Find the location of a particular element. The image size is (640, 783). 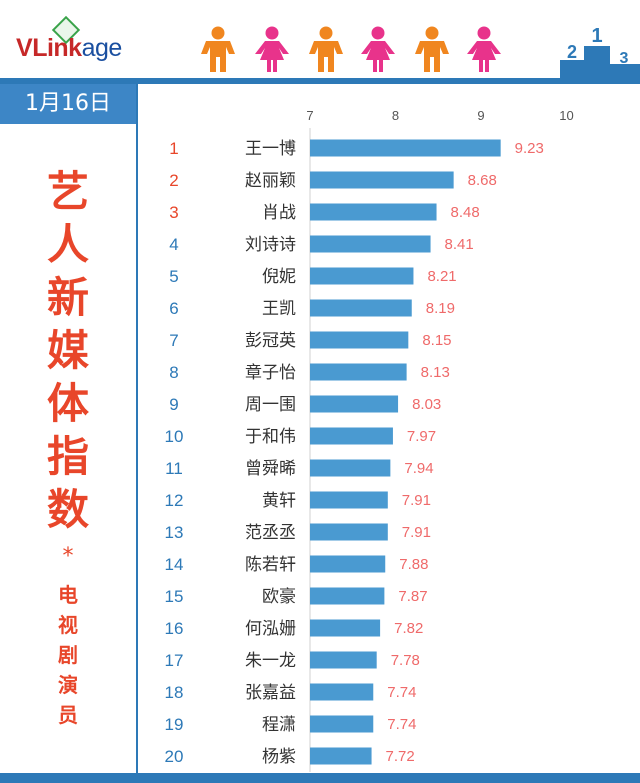

artist-name: 彭冠英 is located at coordinates (270, 341).